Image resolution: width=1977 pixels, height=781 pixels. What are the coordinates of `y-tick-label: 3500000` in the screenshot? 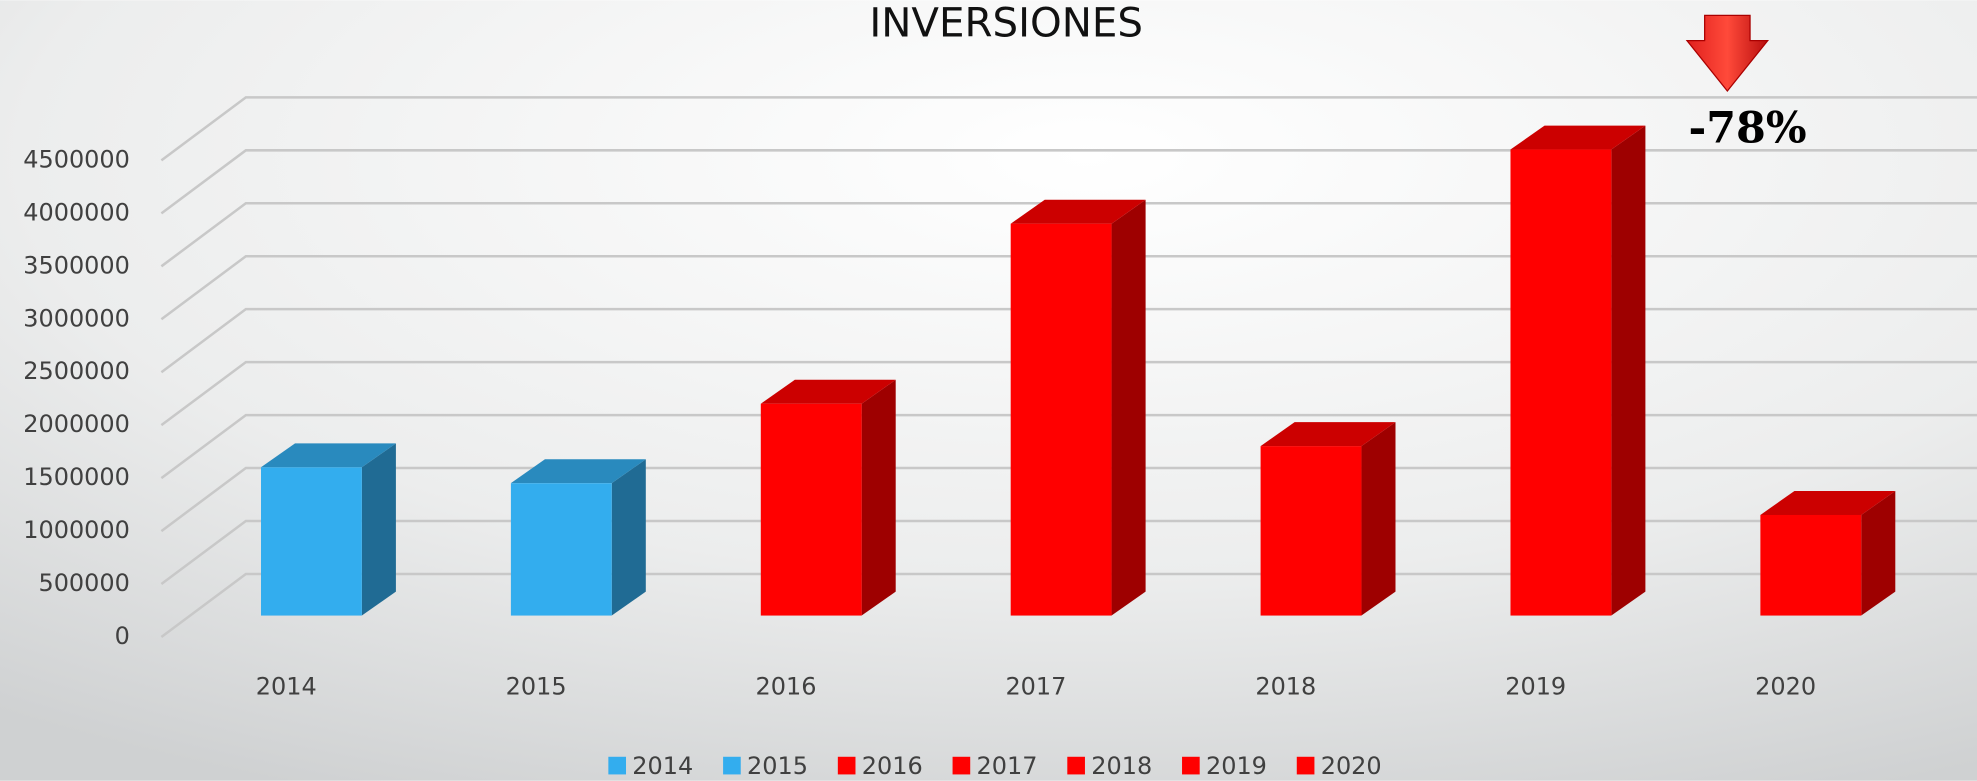 It's located at (76, 265).